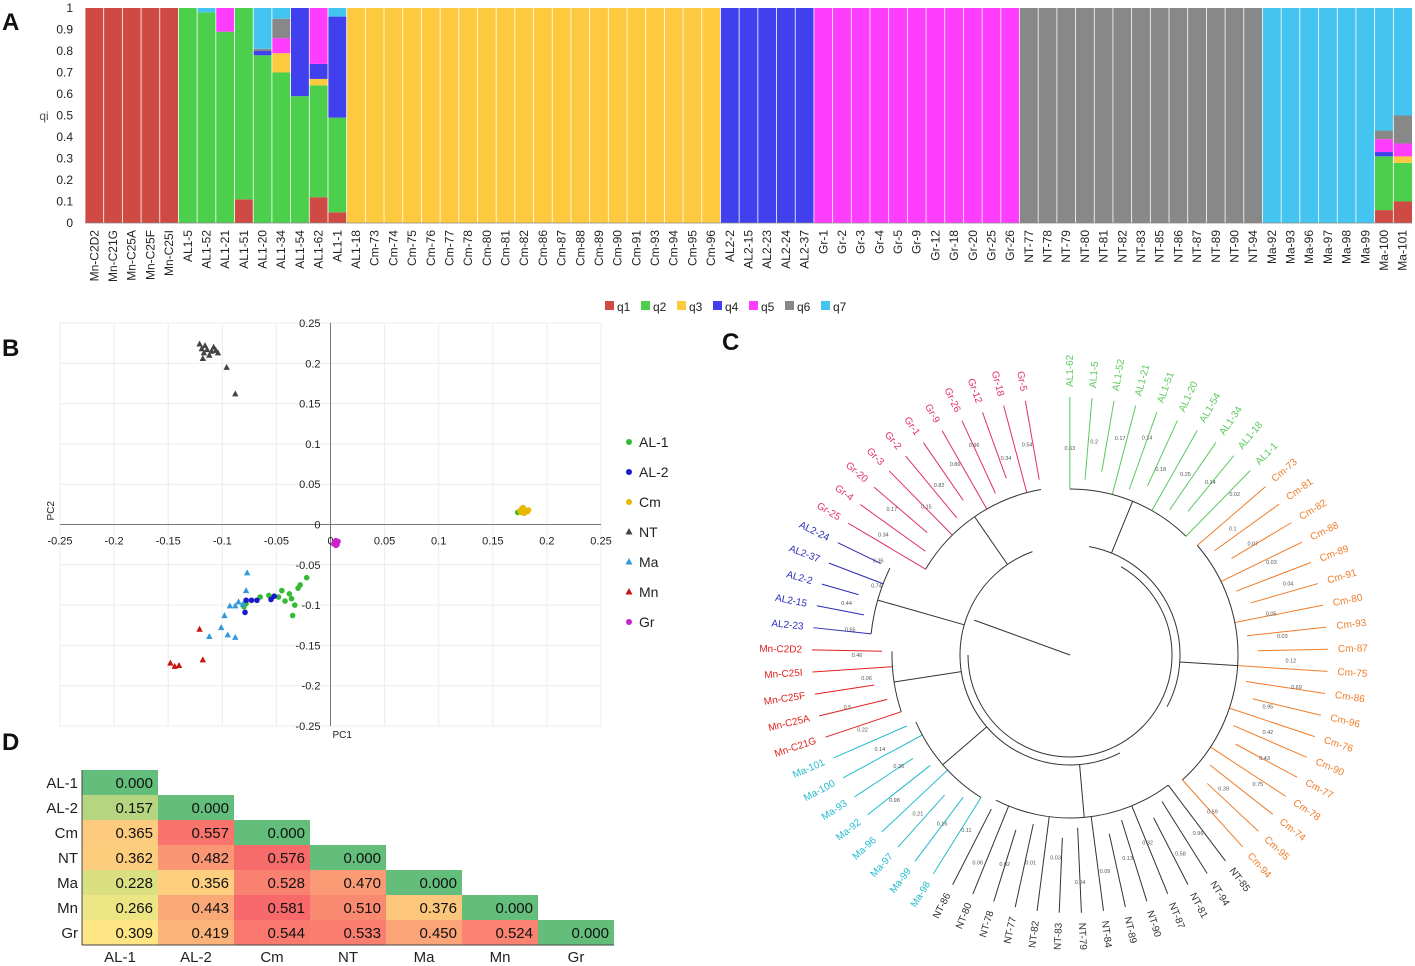  What do you see at coordinates (696, 307) in the screenshot?
I see `legend-label-q3: q3` at bounding box center [696, 307].